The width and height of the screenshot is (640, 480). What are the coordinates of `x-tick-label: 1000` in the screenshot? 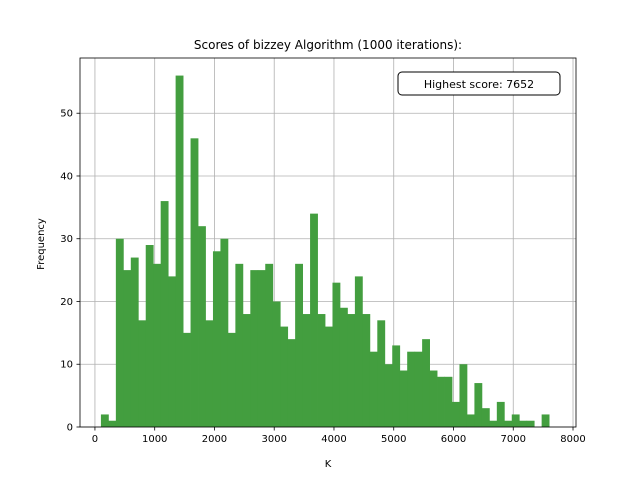 It's located at (154, 439).